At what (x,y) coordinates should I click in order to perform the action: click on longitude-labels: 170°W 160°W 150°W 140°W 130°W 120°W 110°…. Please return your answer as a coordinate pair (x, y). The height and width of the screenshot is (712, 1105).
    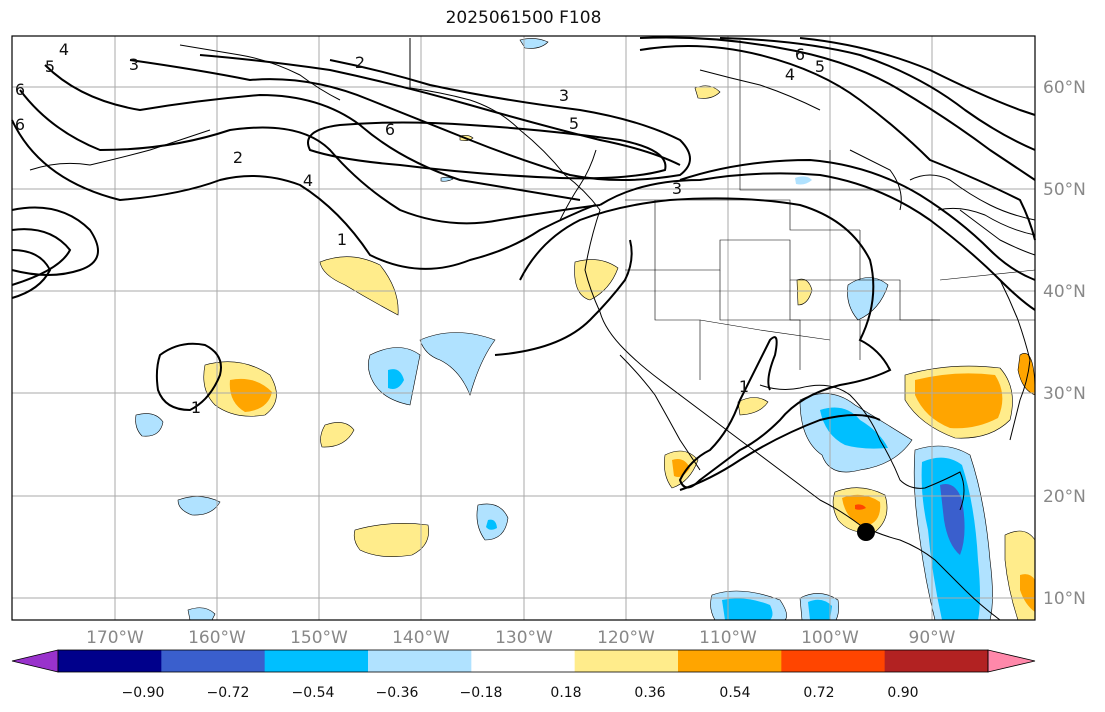
    Looking at the image, I should click on (521, 638).